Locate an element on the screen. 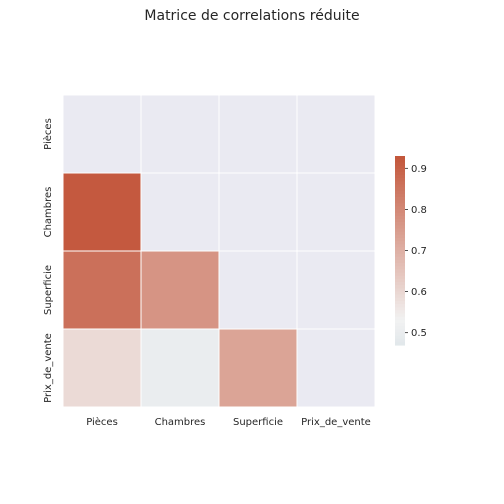 This screenshot has height=504, width=504. x-tick-label: Prix_de_vente is located at coordinates (336, 422).